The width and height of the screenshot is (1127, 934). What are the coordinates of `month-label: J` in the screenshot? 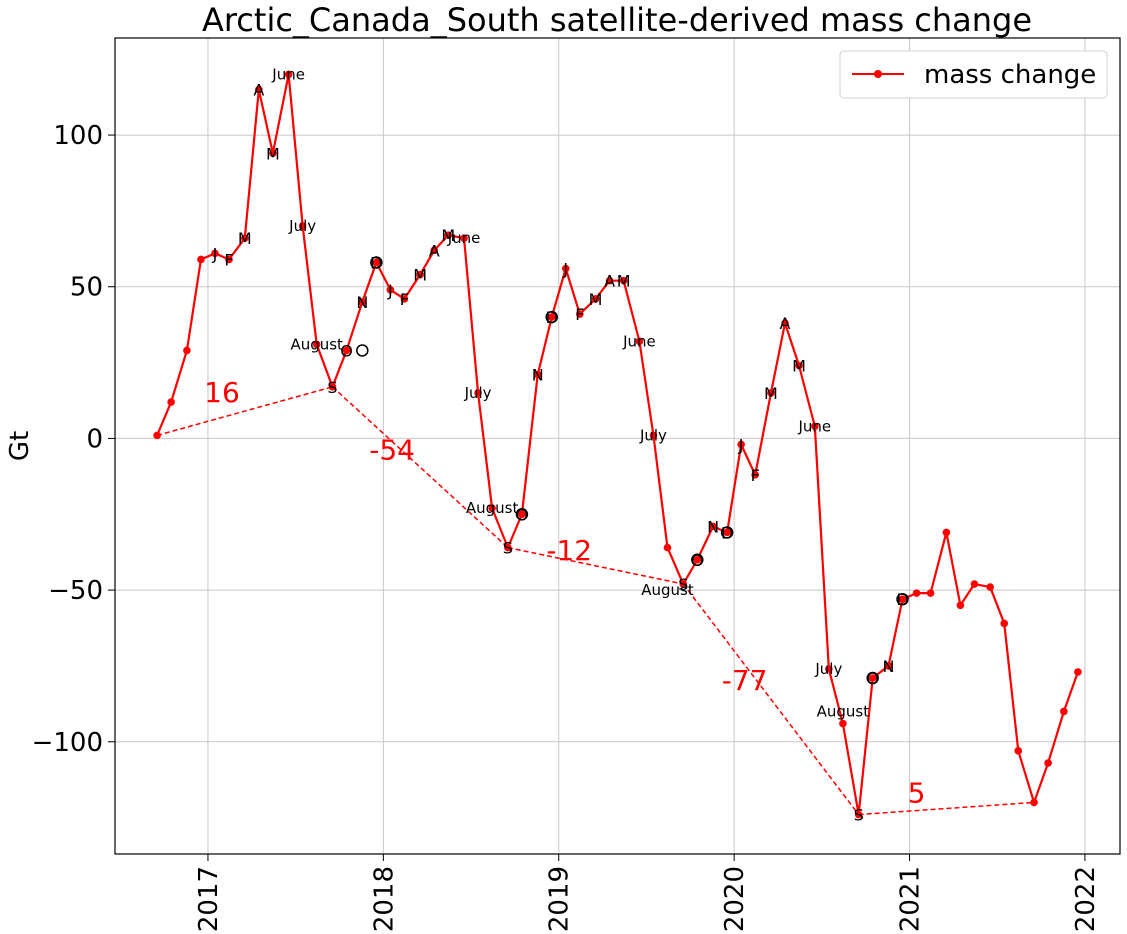 It's located at (390, 290).